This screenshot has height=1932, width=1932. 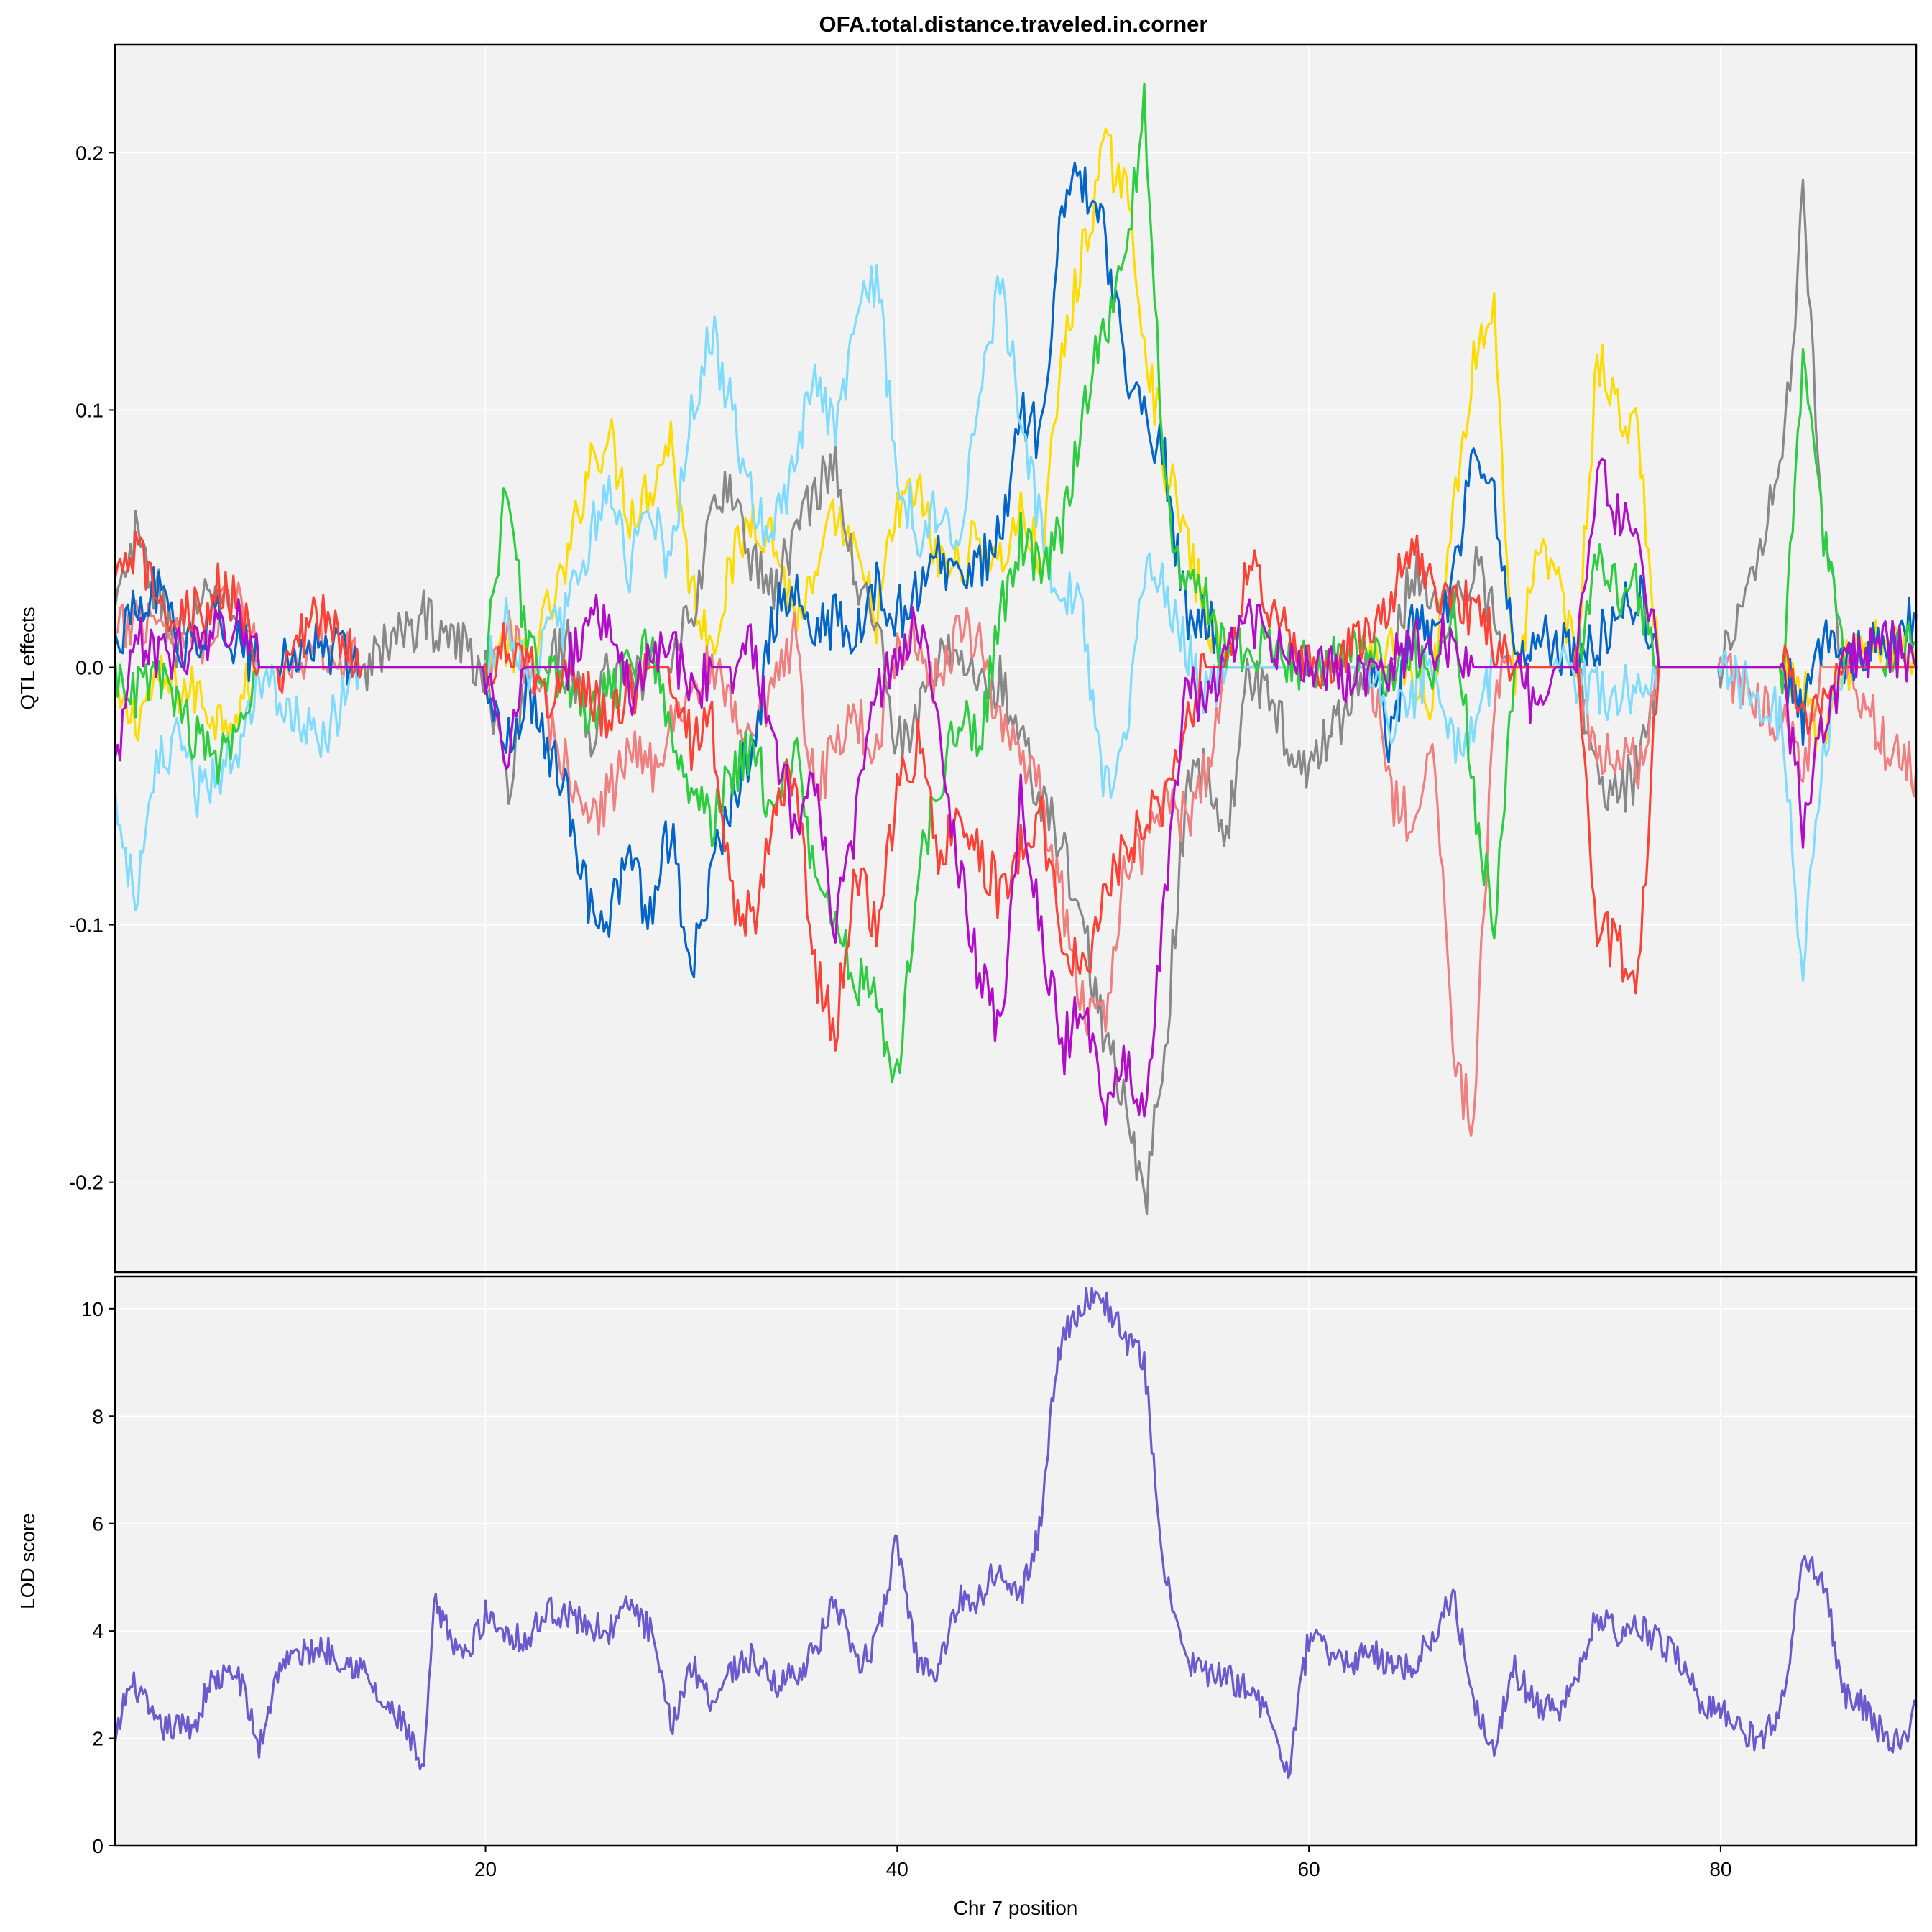 What do you see at coordinates (98, 1416) in the screenshot?
I see `lod-y-tick-label: 8` at bounding box center [98, 1416].